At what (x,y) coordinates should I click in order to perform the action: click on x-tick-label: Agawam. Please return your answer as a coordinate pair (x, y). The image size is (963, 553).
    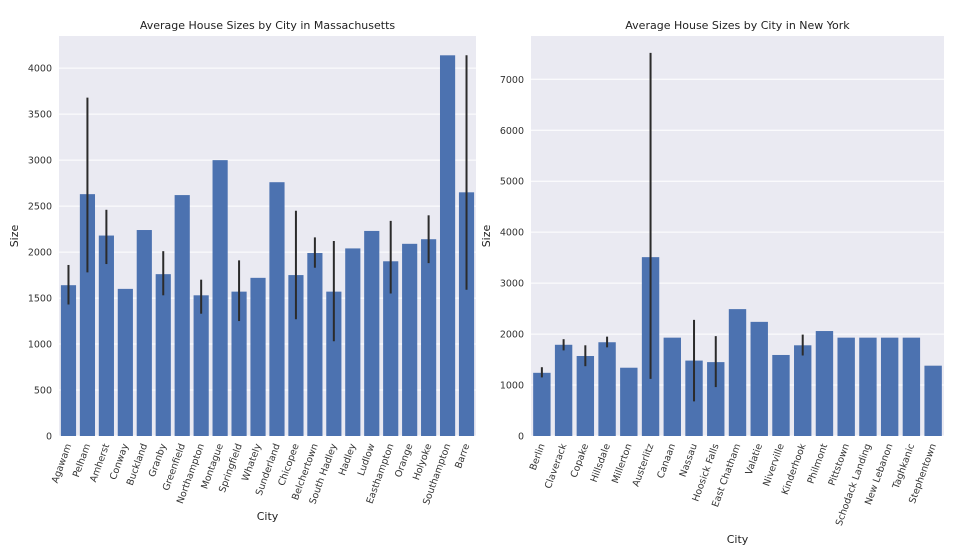
    Looking at the image, I should click on (62, 463).